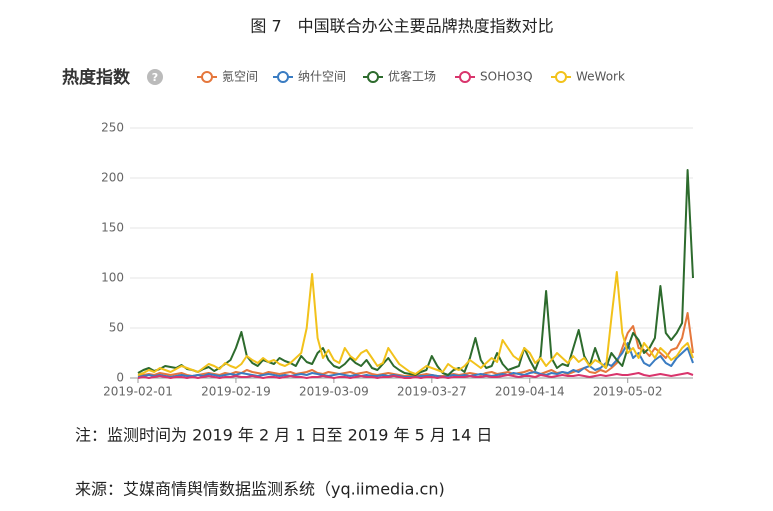 This screenshot has height=511, width=773. I want to click on help-icon, so click(155, 77).